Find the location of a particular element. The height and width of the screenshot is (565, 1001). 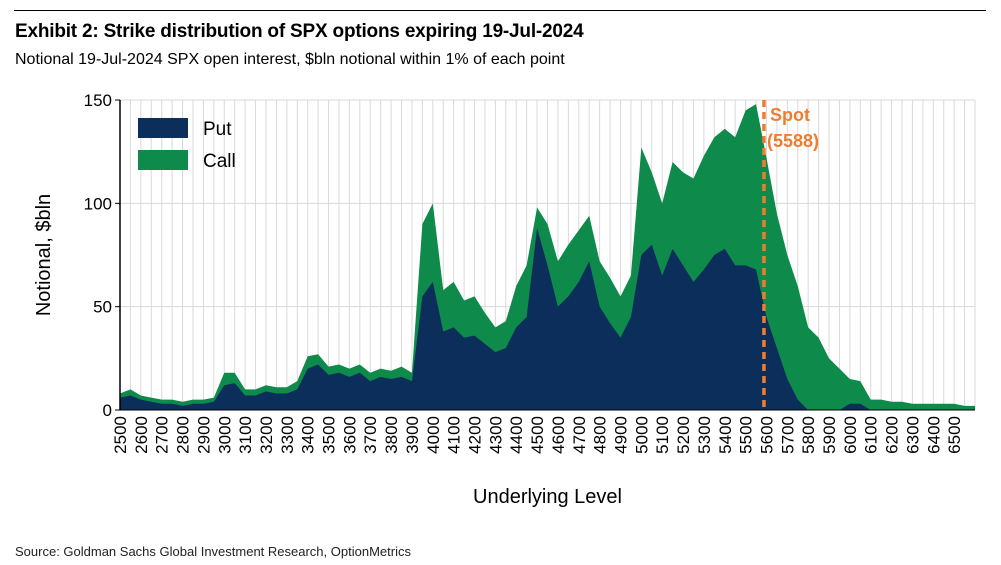

x-tick-6500: 6500 is located at coordinates (954, 435).